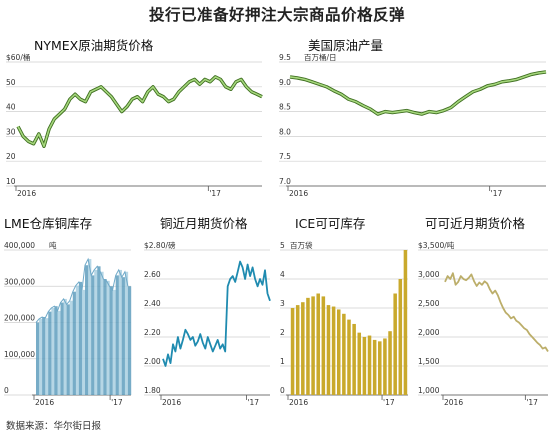  What do you see at coordinates (475, 223) in the screenshot?
I see `cocoa-futures-title: 可可近月期货价格` at bounding box center [475, 223].